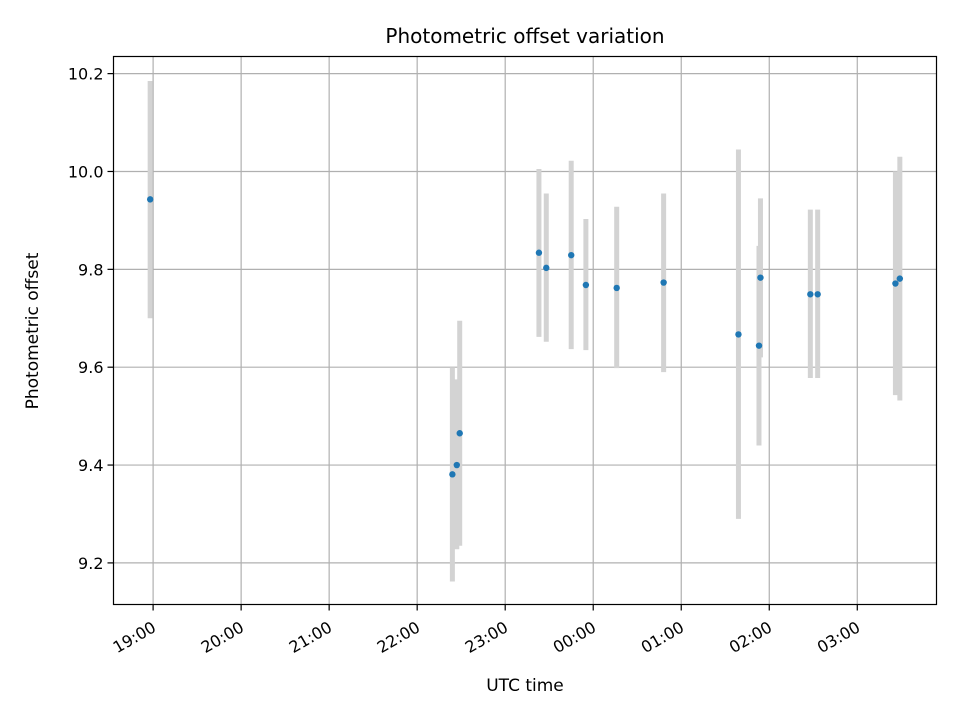  What do you see at coordinates (662, 638) in the screenshot?
I see `x-tick-label: 01:00` at bounding box center [662, 638].